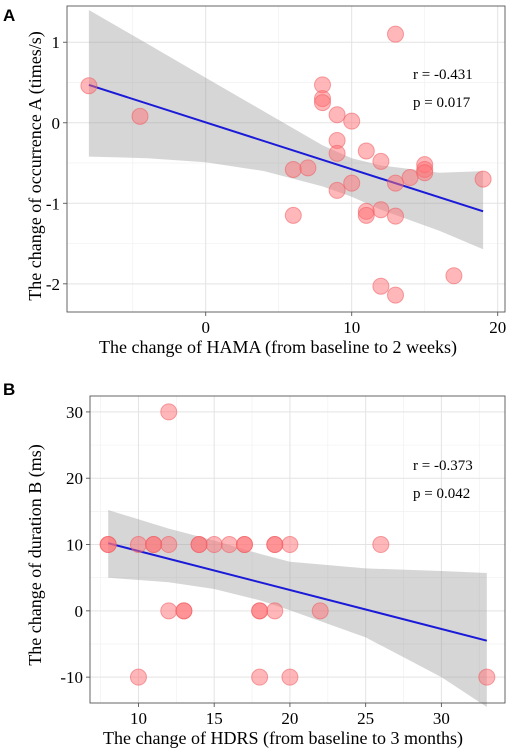 This screenshot has width=510, height=750. I want to click on y-tick-label: -10, so click(71, 677).